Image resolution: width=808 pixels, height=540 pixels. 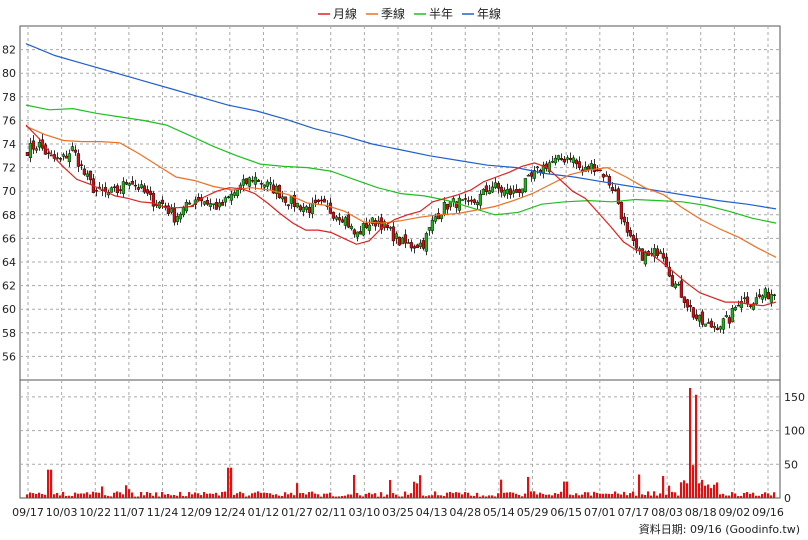 What do you see at coordinates (9, 50) in the screenshot?
I see `price-tick-label: 82` at bounding box center [9, 50].